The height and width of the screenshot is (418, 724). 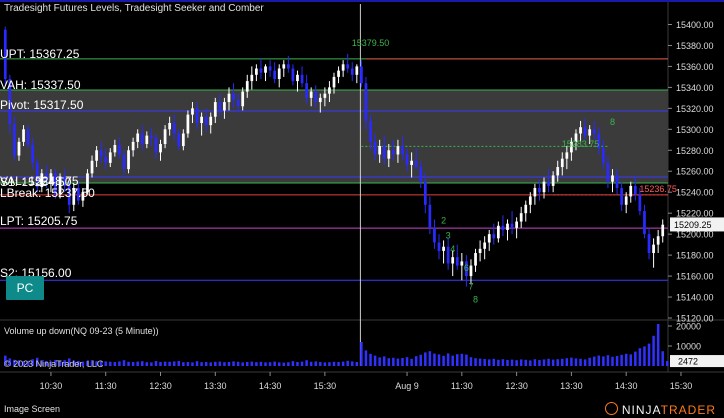 What do you see at coordinates (475, 299) in the screenshot?
I see `signal-label: 8` at bounding box center [475, 299].